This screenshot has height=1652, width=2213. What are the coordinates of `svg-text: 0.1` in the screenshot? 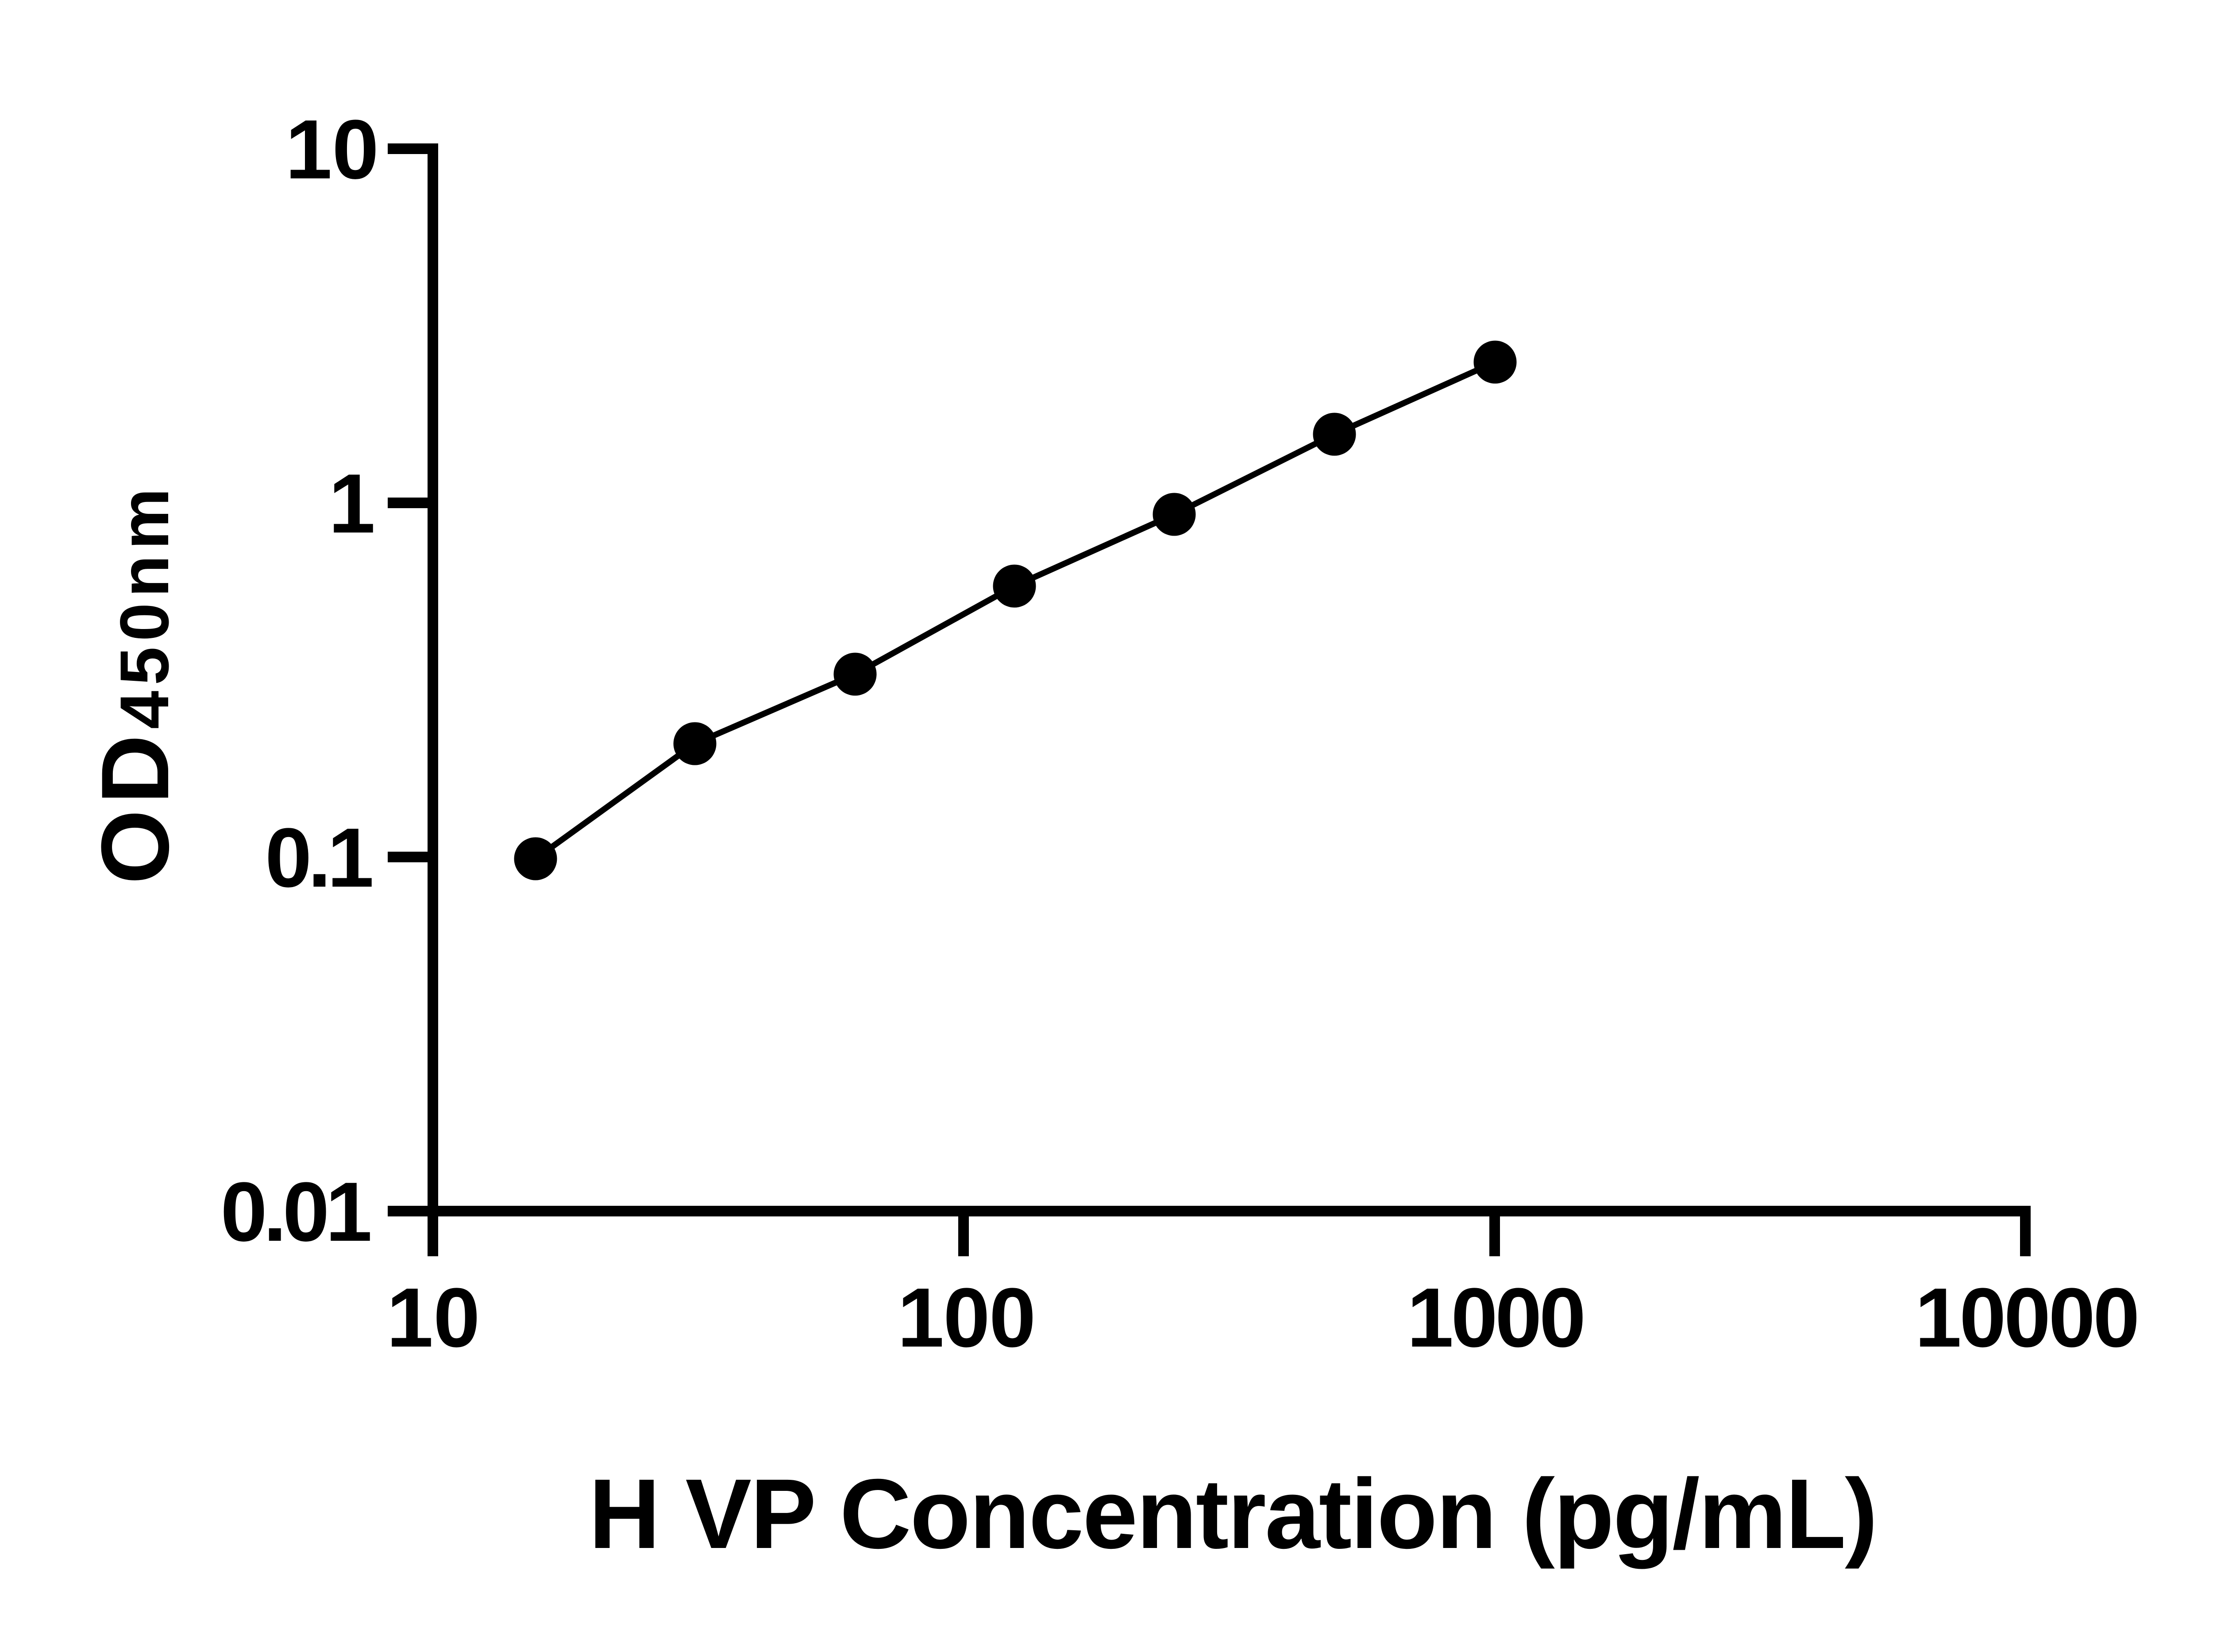 It's located at (318, 858).